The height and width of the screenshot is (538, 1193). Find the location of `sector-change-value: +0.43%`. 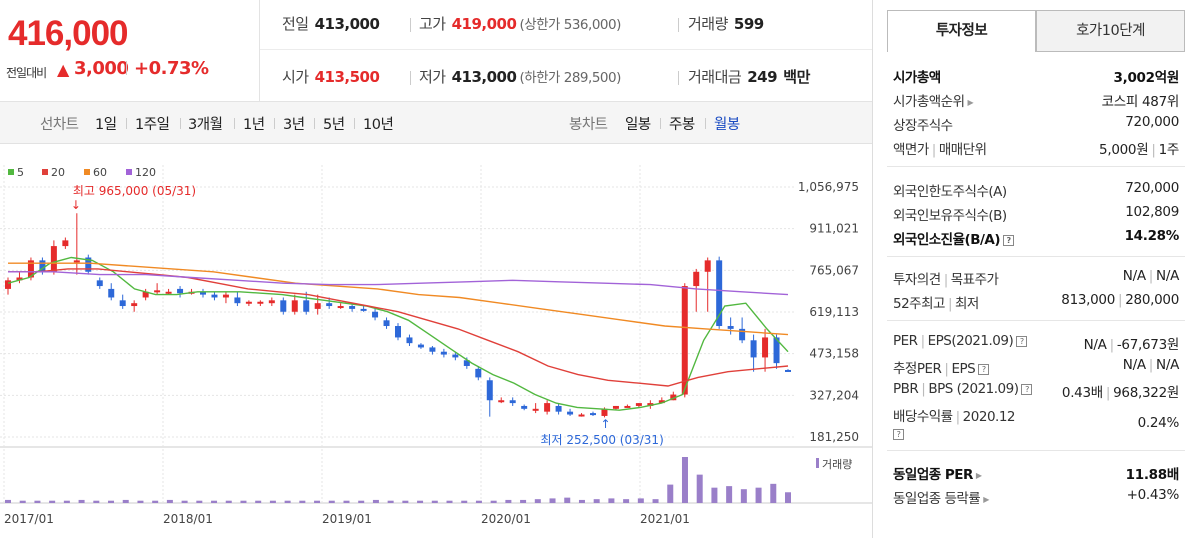

sector-change-value: +0.43% is located at coordinates (1153, 495).